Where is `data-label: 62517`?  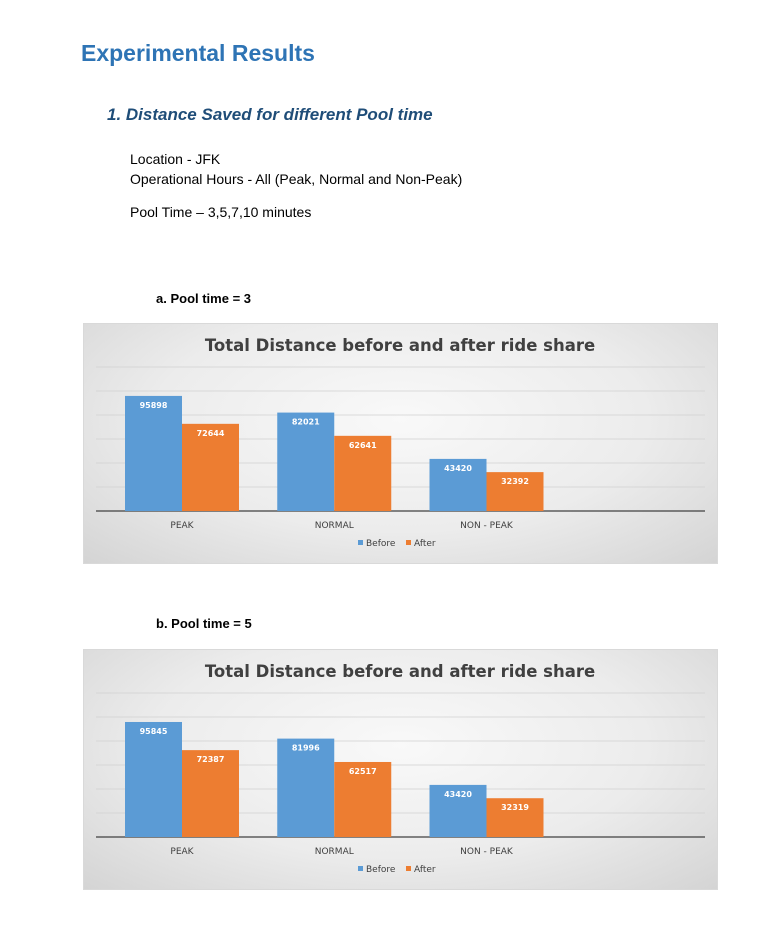
data-label: 62517 is located at coordinates (363, 771).